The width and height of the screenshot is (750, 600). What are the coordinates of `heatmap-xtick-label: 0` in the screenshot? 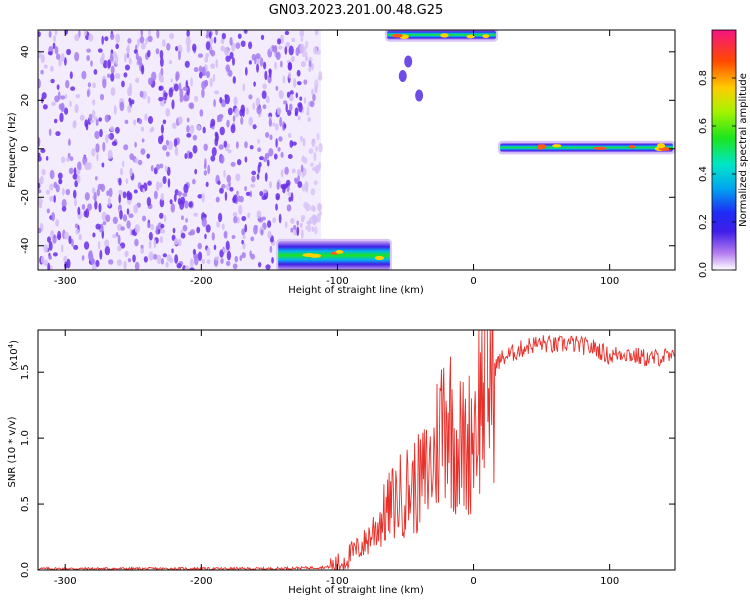 It's located at (473, 281).